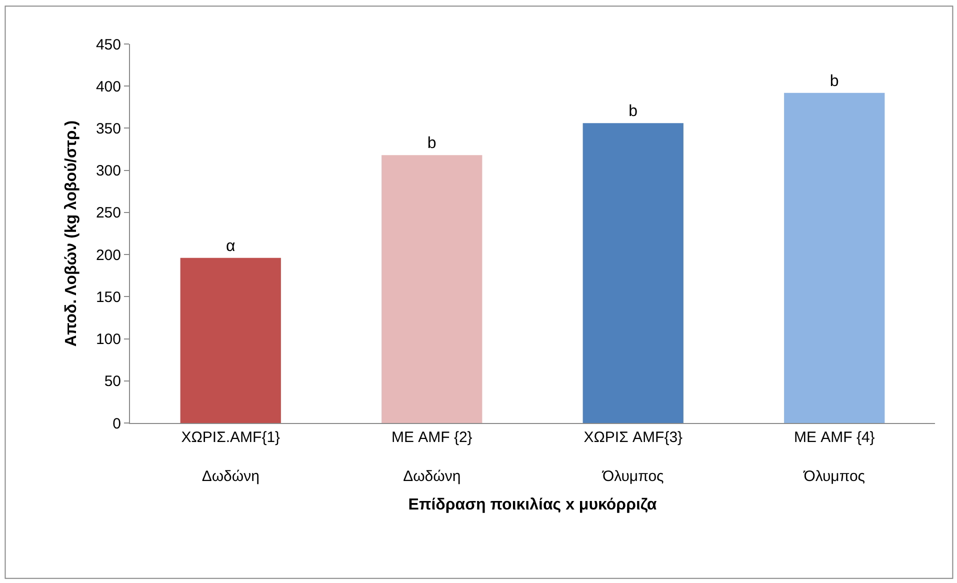 This screenshot has height=583, width=957. What do you see at coordinates (431, 457) in the screenshot?
I see `category-label: ΜΕ AMF {2} Δωδώνη` at bounding box center [431, 457].